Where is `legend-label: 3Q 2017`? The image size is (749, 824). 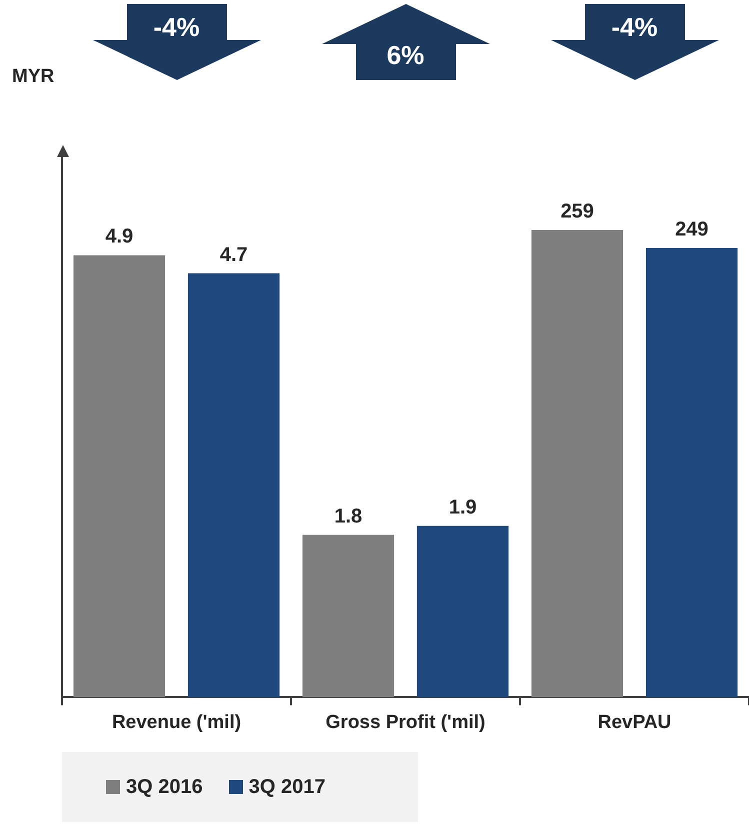
legend-label: 3Q 2017 is located at coordinates (287, 787).